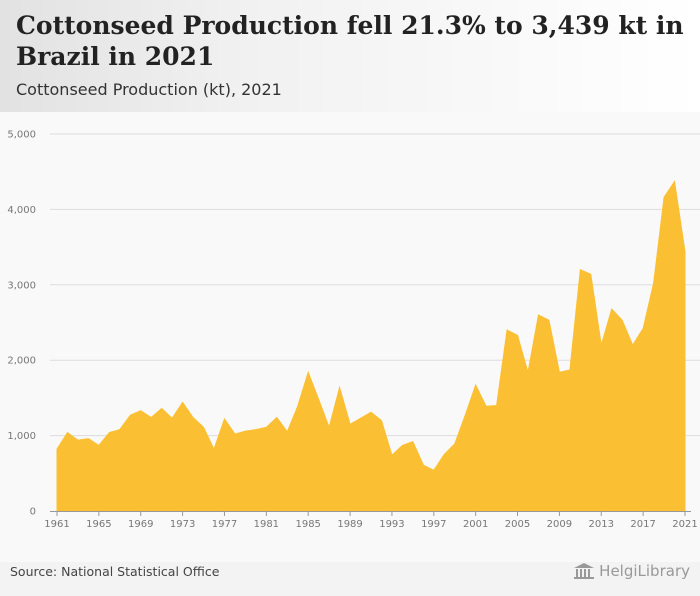 This screenshot has height=596, width=700. I want to click on data-point-1974, so click(193, 418).